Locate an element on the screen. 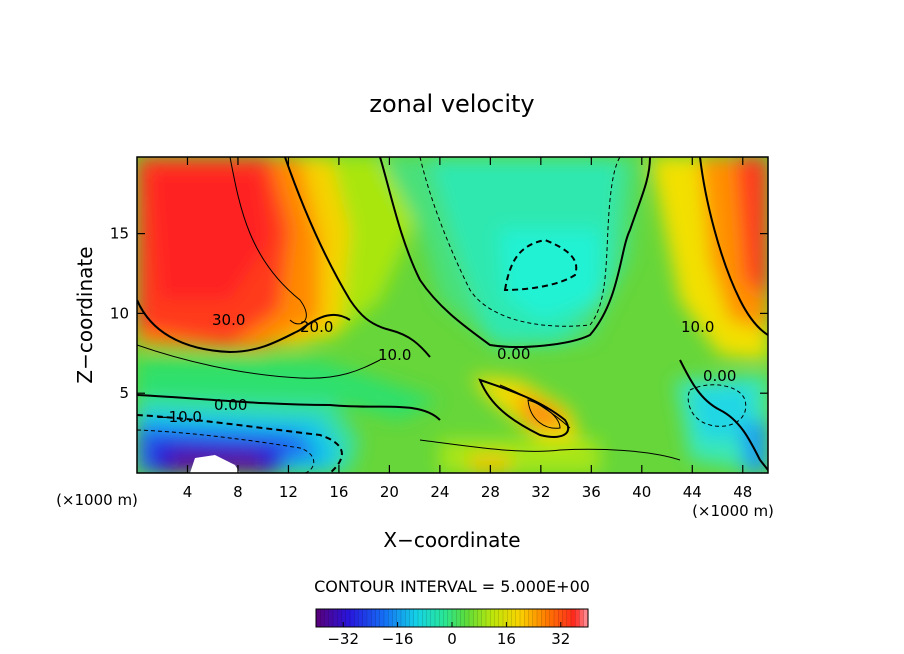 The height and width of the screenshot is (654, 904). contour-neg10-lower is located at coordinates (240, 443).